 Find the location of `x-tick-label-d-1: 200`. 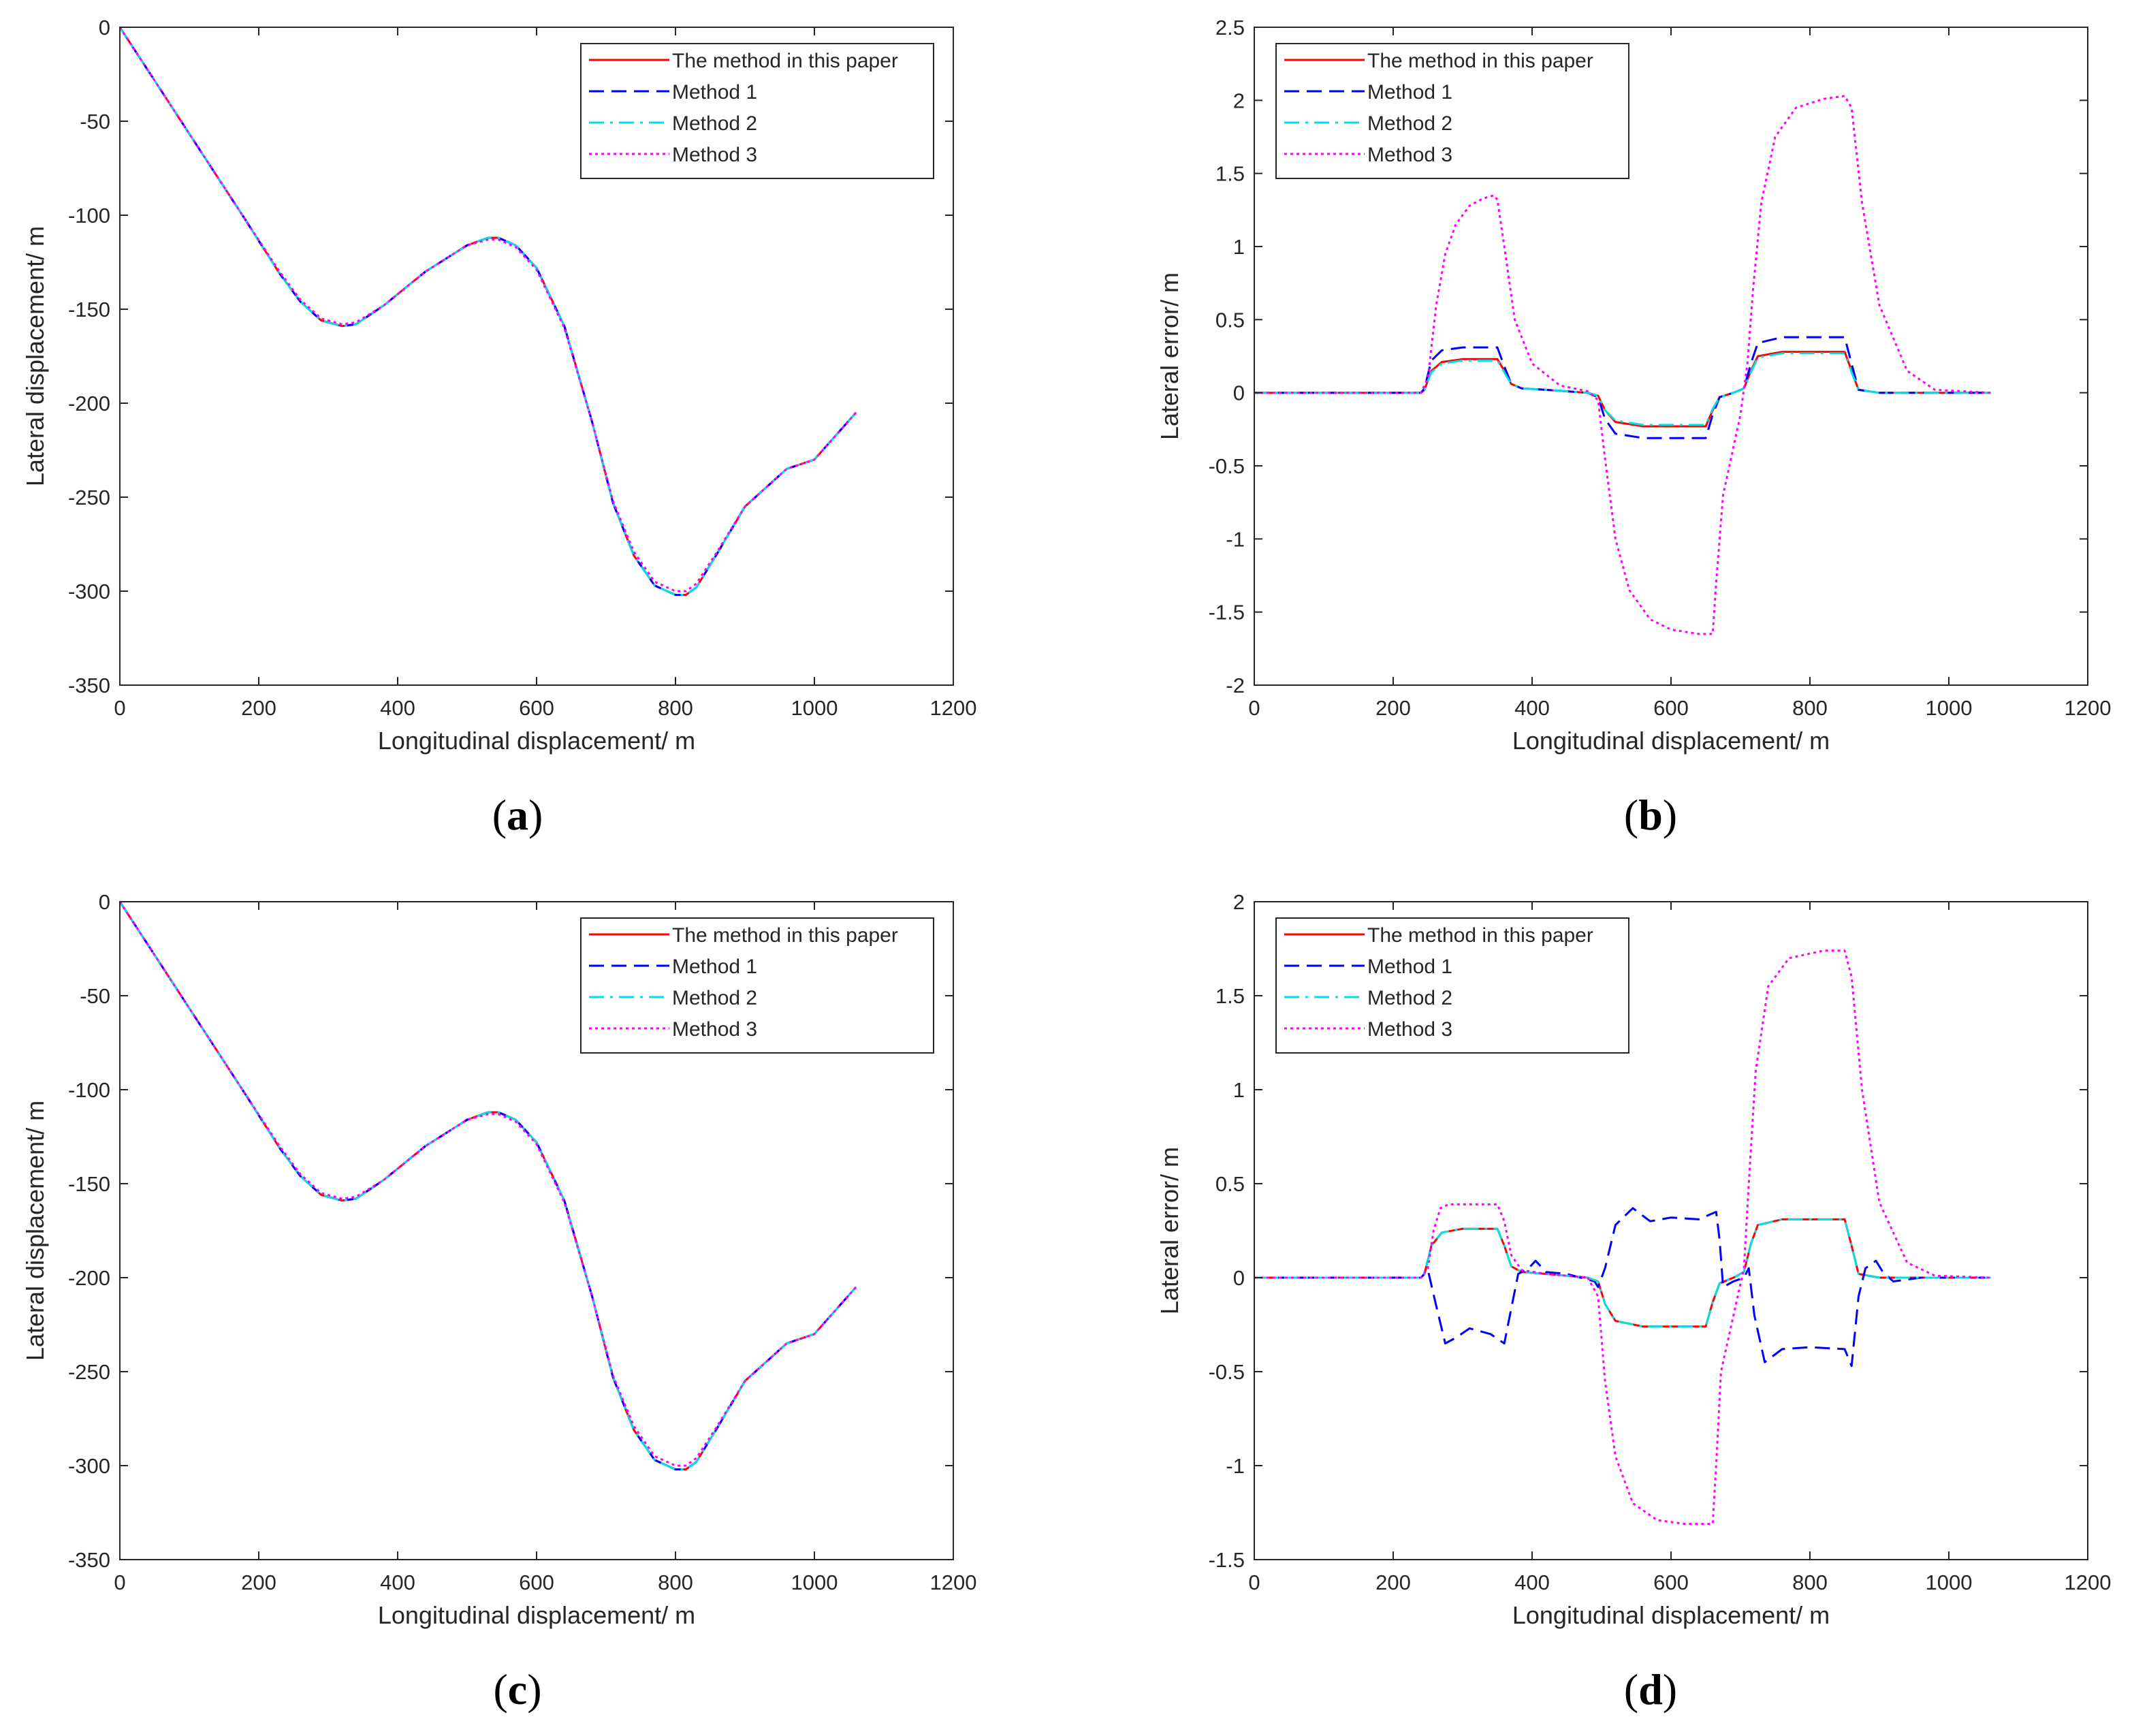

x-tick-label-d-1: 200 is located at coordinates (1393, 1583).